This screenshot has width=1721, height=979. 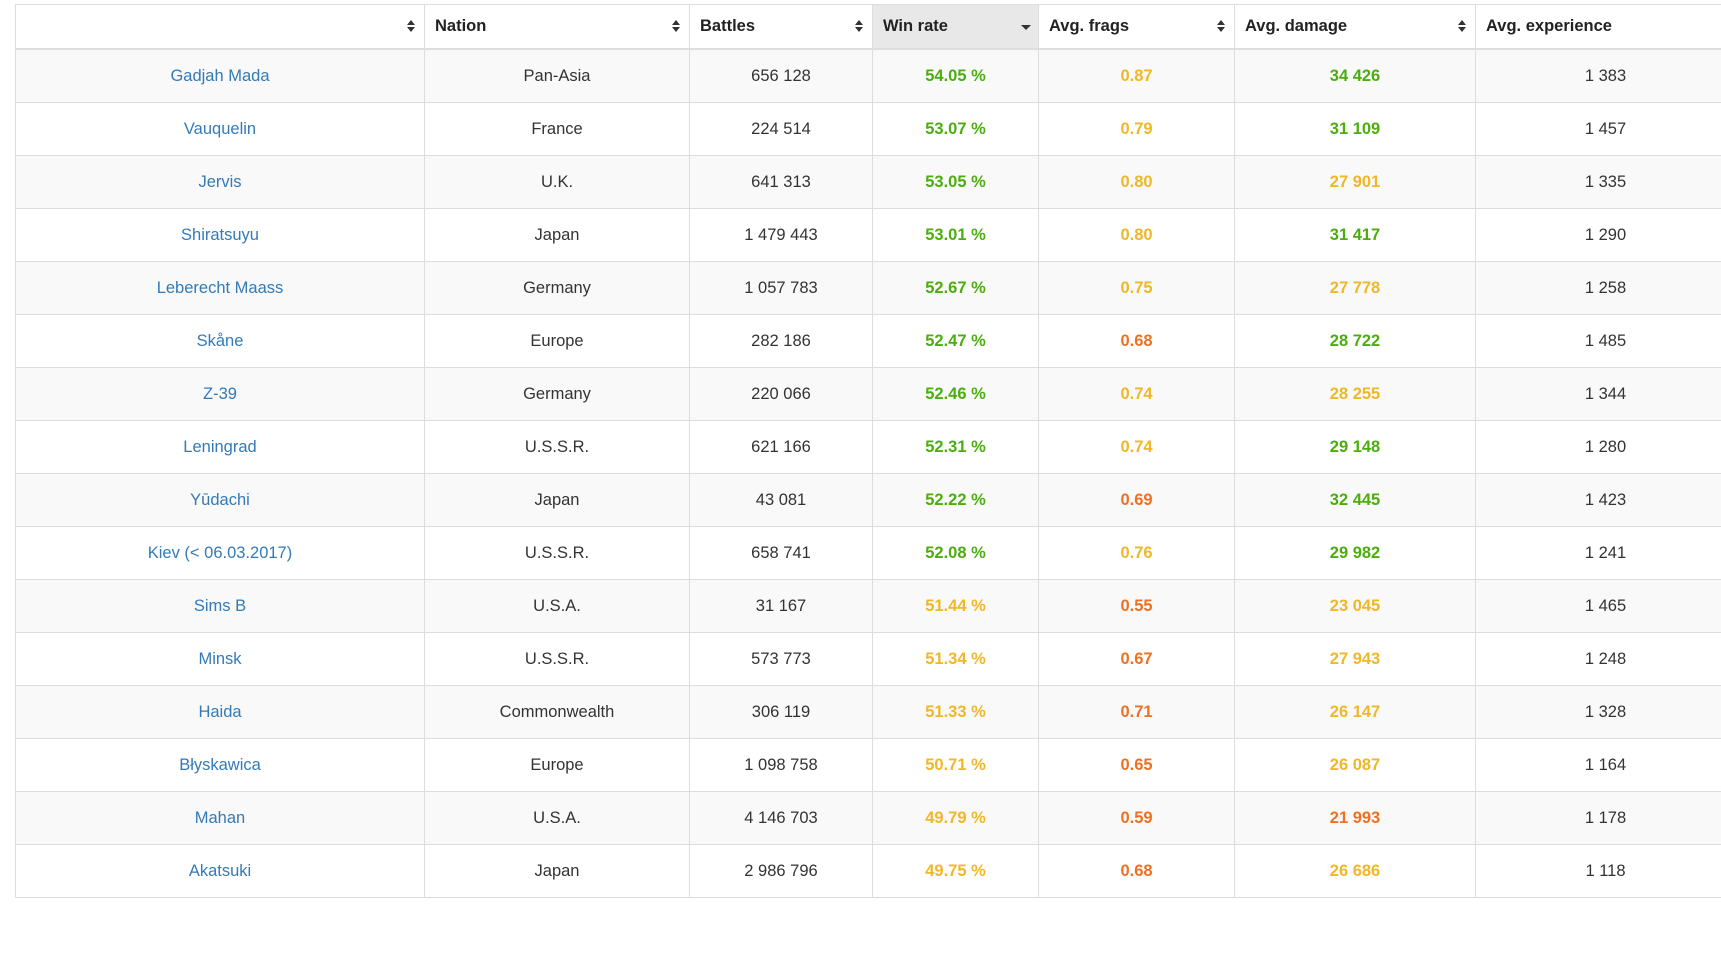 I want to click on avg-damage-cell: 26 087, so click(x=1355, y=765).